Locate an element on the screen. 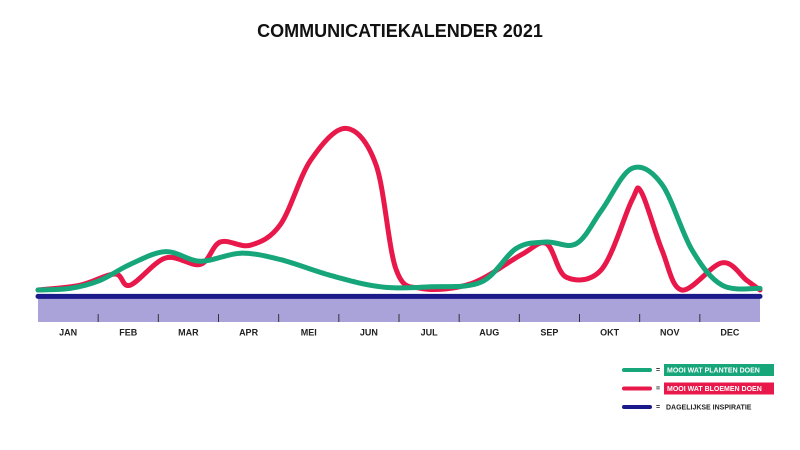  x-tick-label: SEP is located at coordinates (549, 332).